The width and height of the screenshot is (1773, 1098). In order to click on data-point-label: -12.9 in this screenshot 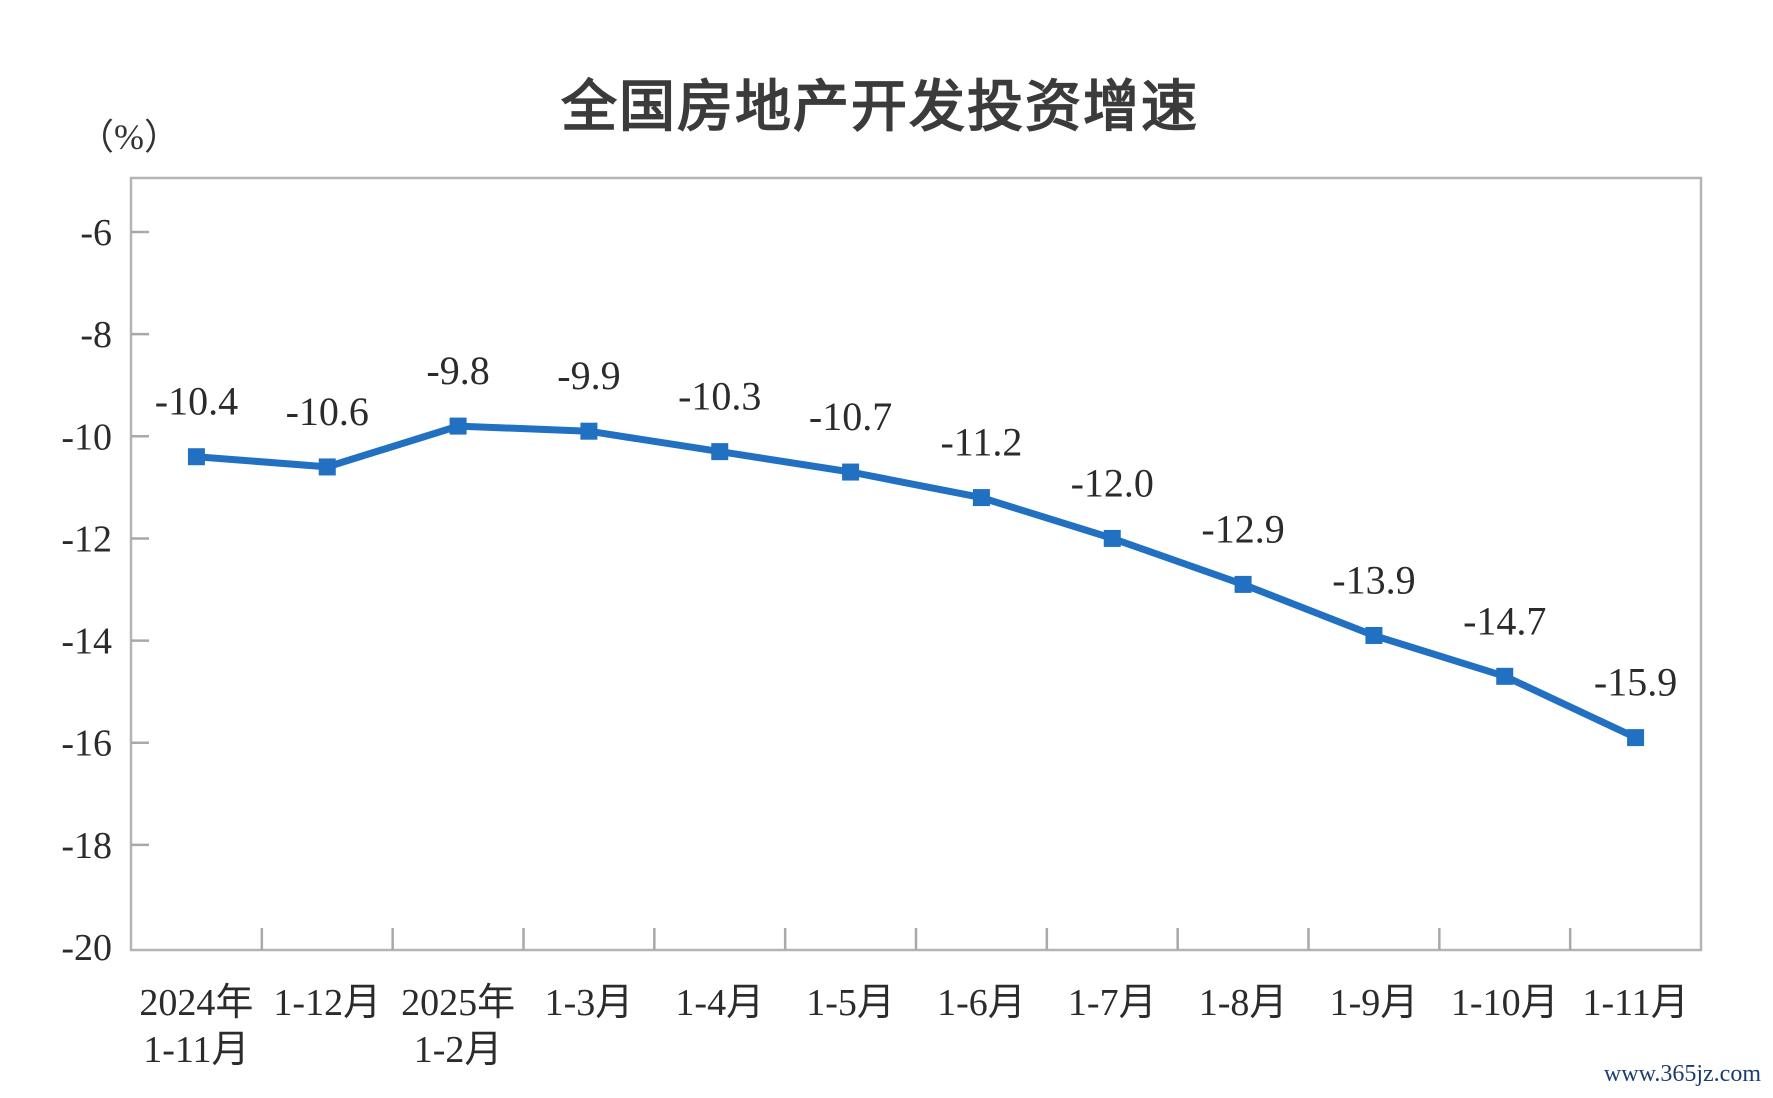, I will do `click(1242, 528)`.